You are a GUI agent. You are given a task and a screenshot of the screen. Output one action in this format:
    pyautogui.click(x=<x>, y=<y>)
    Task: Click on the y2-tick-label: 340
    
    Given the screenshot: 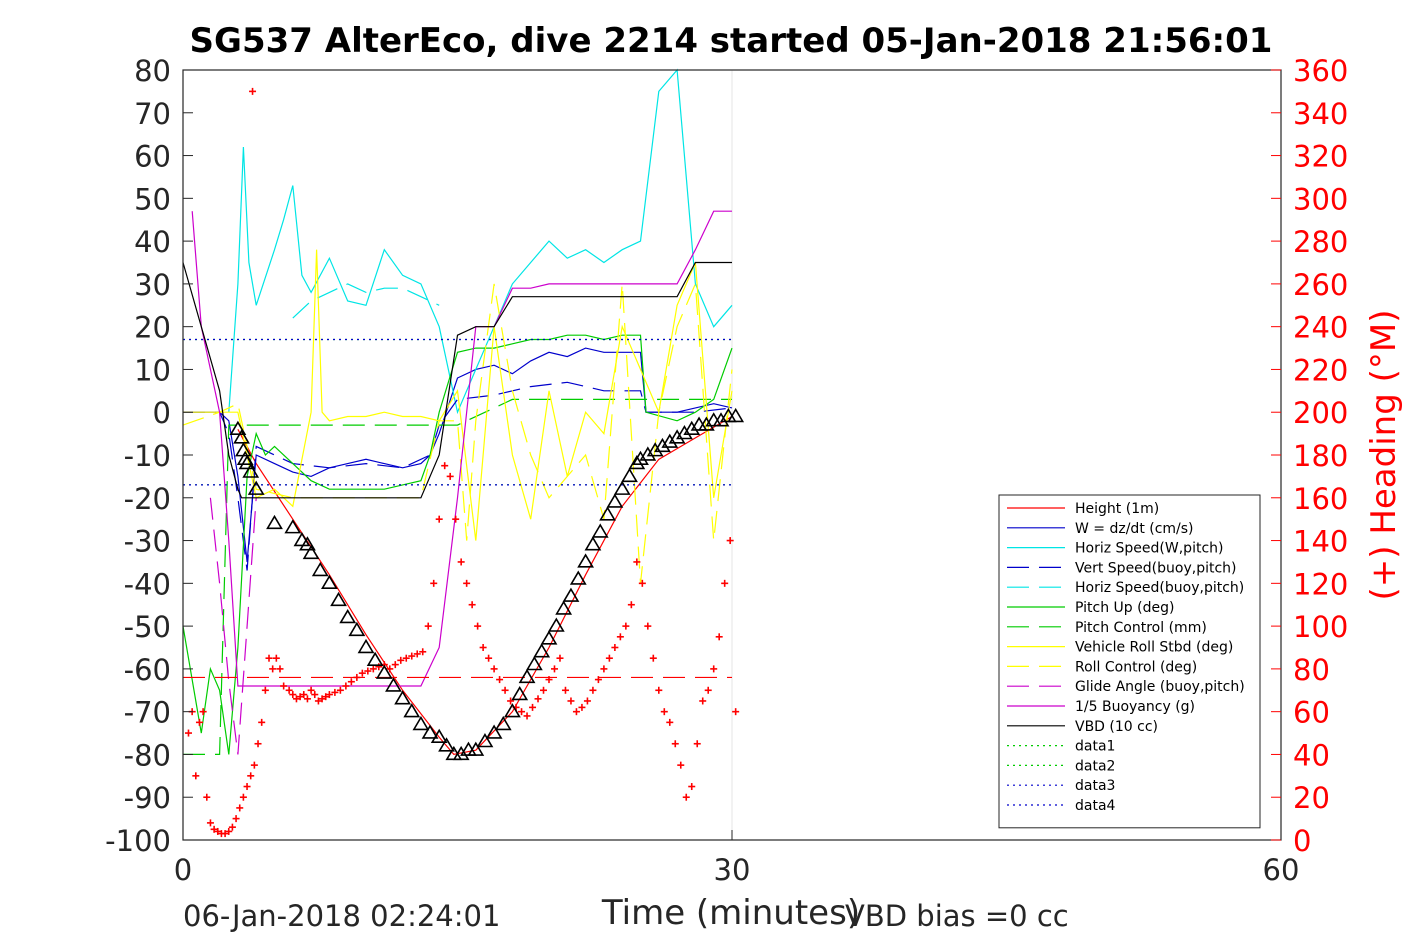 What is the action you would take?
    pyautogui.click(x=1320, y=114)
    